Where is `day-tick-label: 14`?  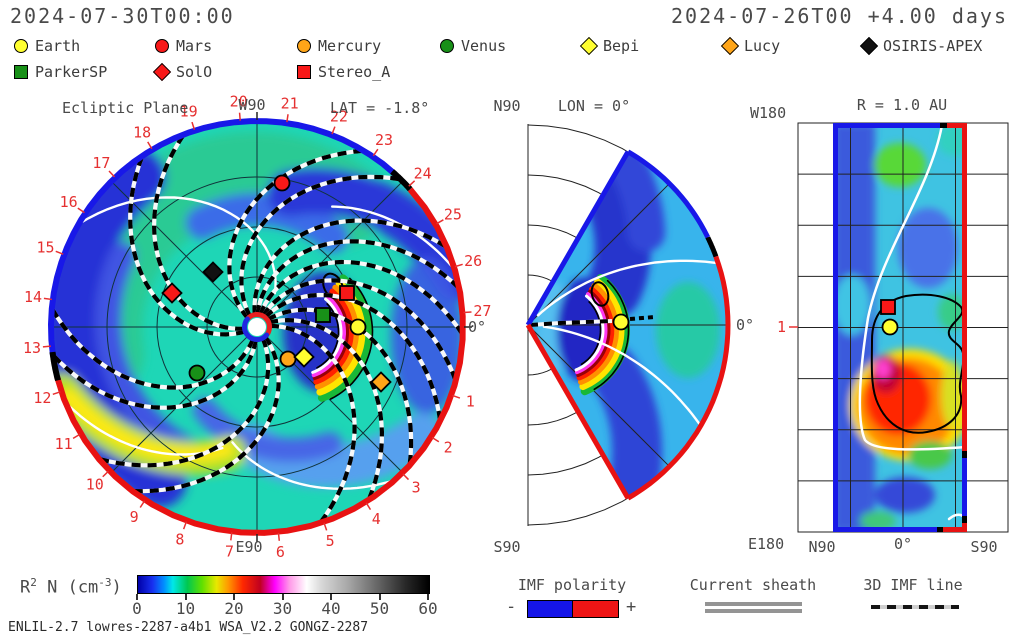 day-tick-label: 14 is located at coordinates (33, 297).